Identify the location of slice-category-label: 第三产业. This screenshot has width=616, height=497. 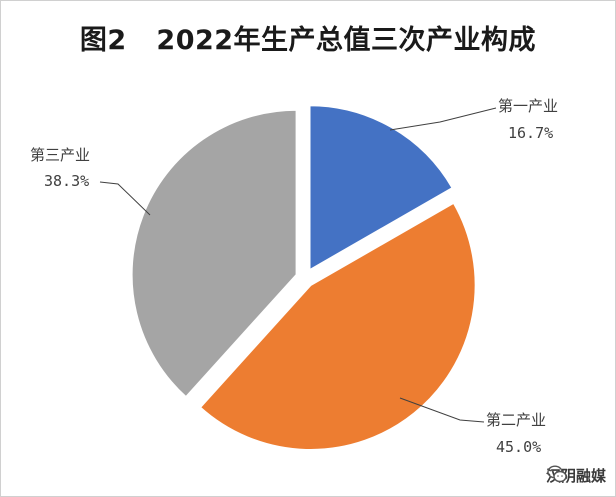
(60, 155).